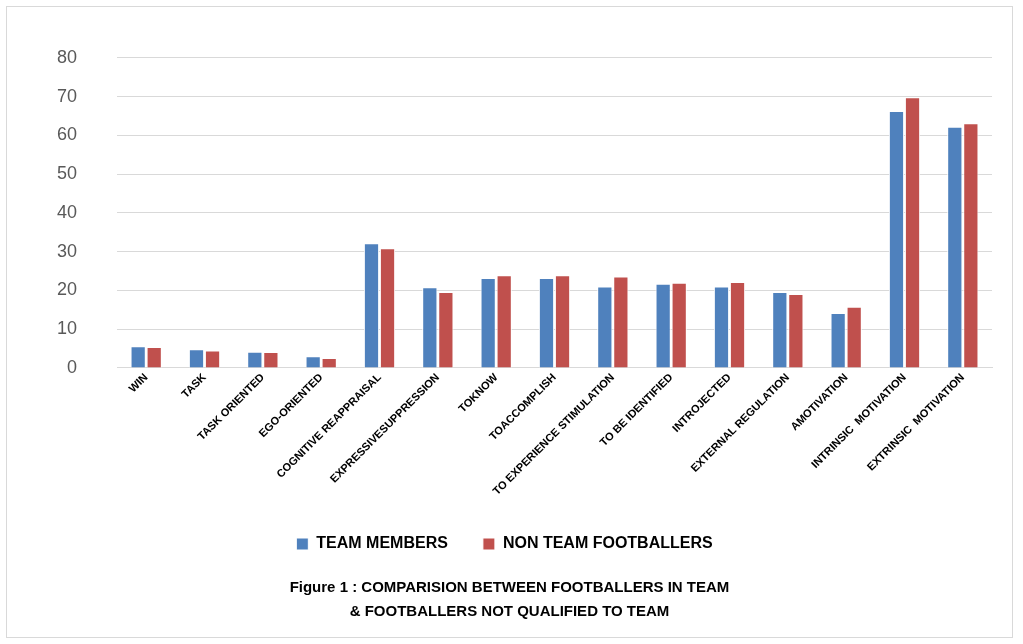 This screenshot has height=644, width=1023. What do you see at coordinates (72, 366) in the screenshot?
I see `y-tick-label: 0` at bounding box center [72, 366].